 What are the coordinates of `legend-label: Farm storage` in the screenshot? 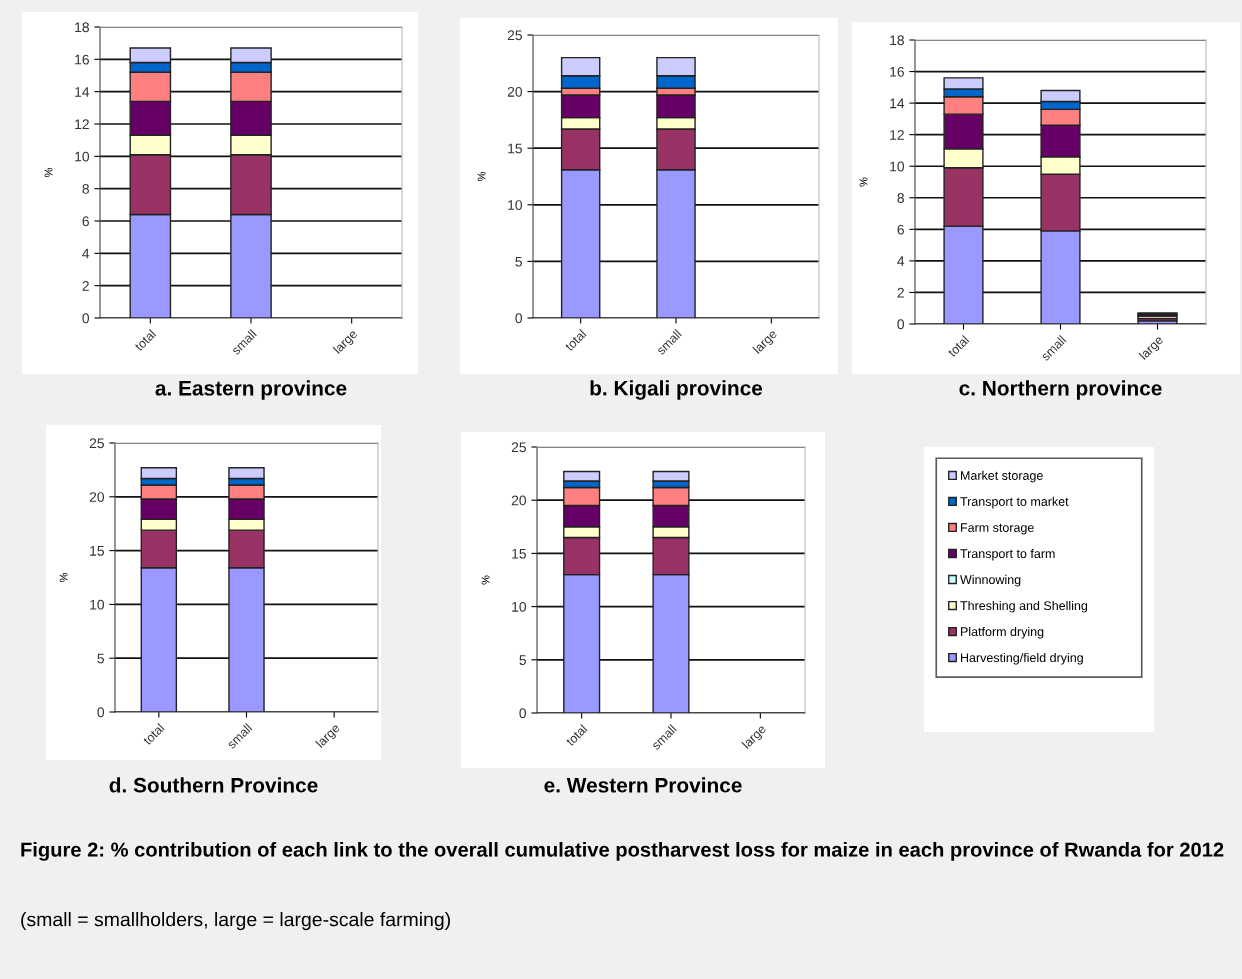 It's located at (997, 529).